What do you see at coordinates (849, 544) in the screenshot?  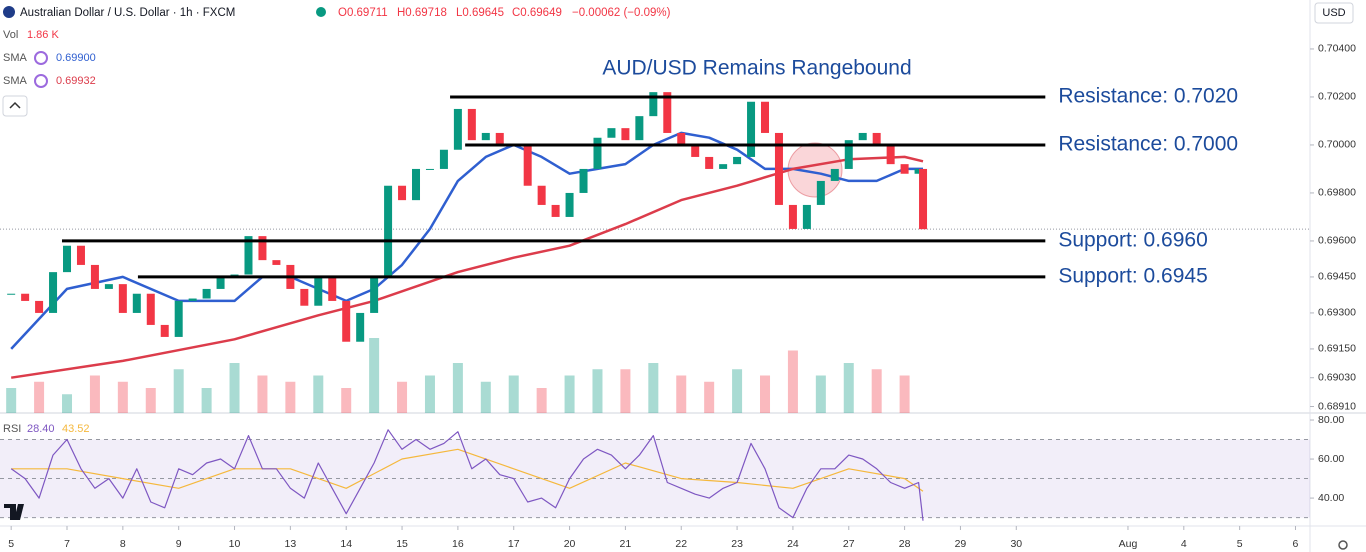 I see `x-tick-label: 27` at bounding box center [849, 544].